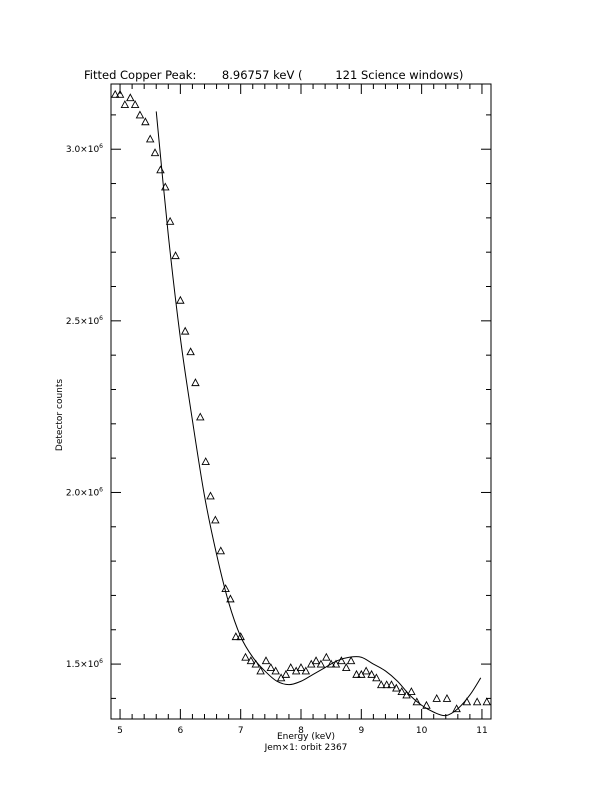 The width and height of the screenshot is (612, 792). What do you see at coordinates (481, 731) in the screenshot?
I see `x-tick-label: 11` at bounding box center [481, 731].